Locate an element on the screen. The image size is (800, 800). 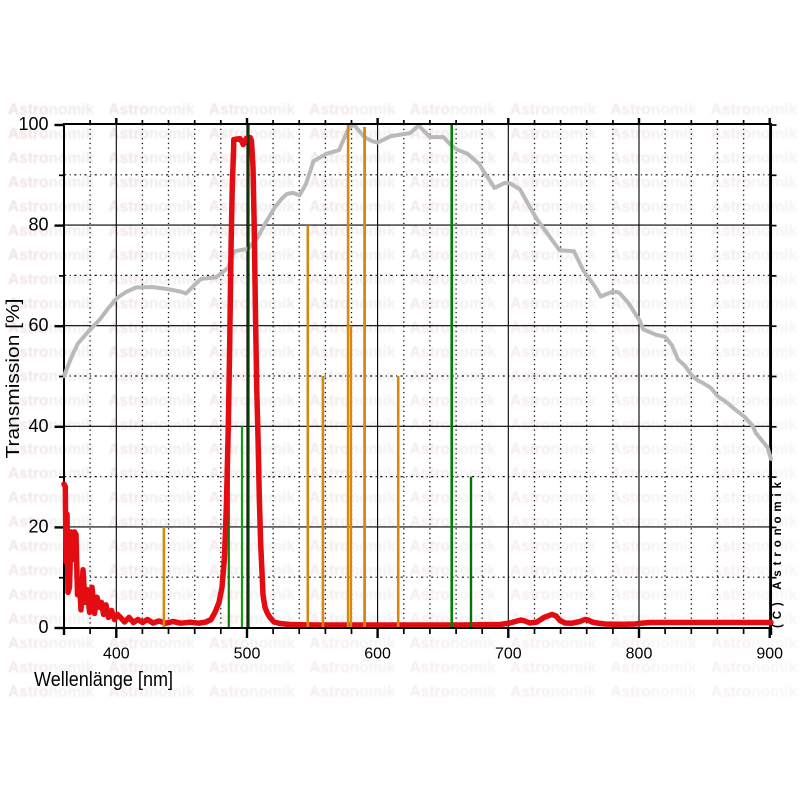
svg-text: 60 is located at coordinates (38, 325).